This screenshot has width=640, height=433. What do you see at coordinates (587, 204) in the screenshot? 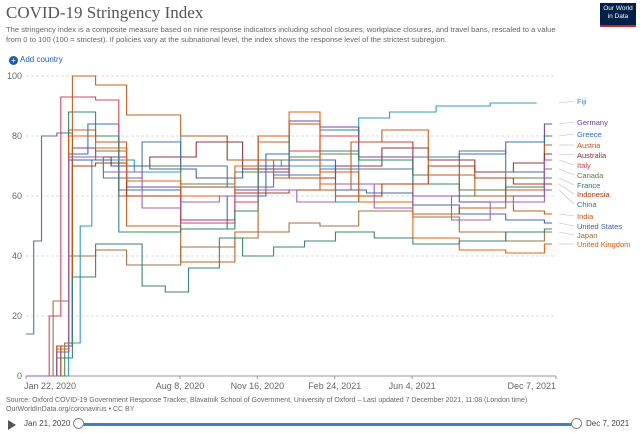
I see `series-label: China` at bounding box center [587, 204].